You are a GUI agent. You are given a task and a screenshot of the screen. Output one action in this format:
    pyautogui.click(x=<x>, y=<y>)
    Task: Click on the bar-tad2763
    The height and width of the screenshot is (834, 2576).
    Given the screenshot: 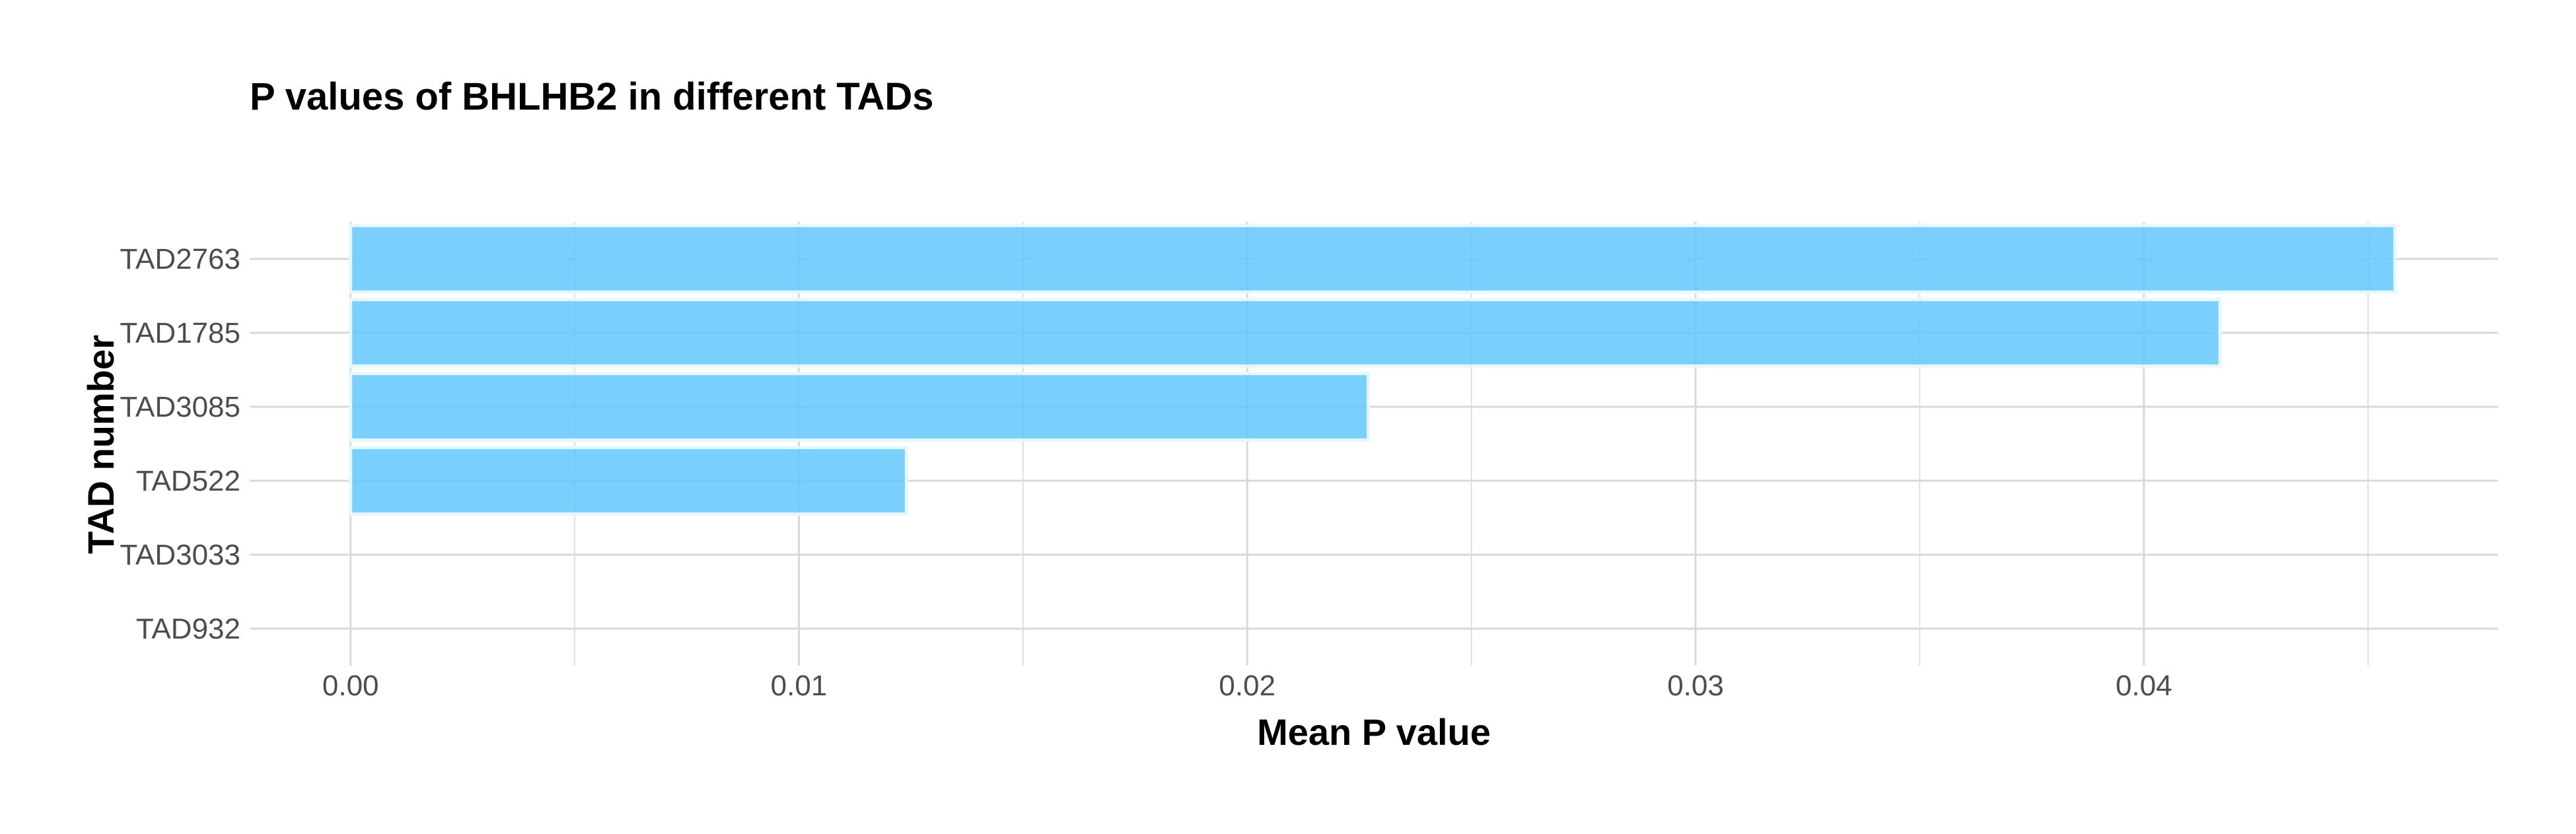 What is the action you would take?
    pyautogui.click(x=1373, y=259)
    